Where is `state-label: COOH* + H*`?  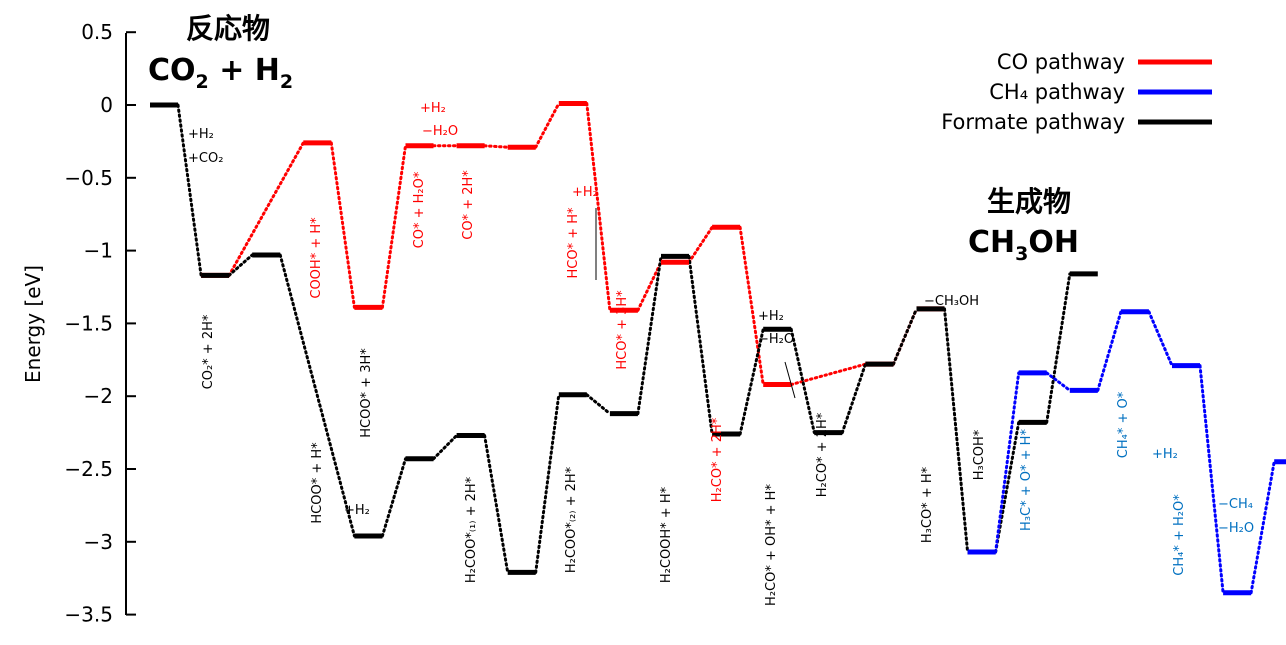
state-label: COOH* + H* is located at coordinates (316, 258).